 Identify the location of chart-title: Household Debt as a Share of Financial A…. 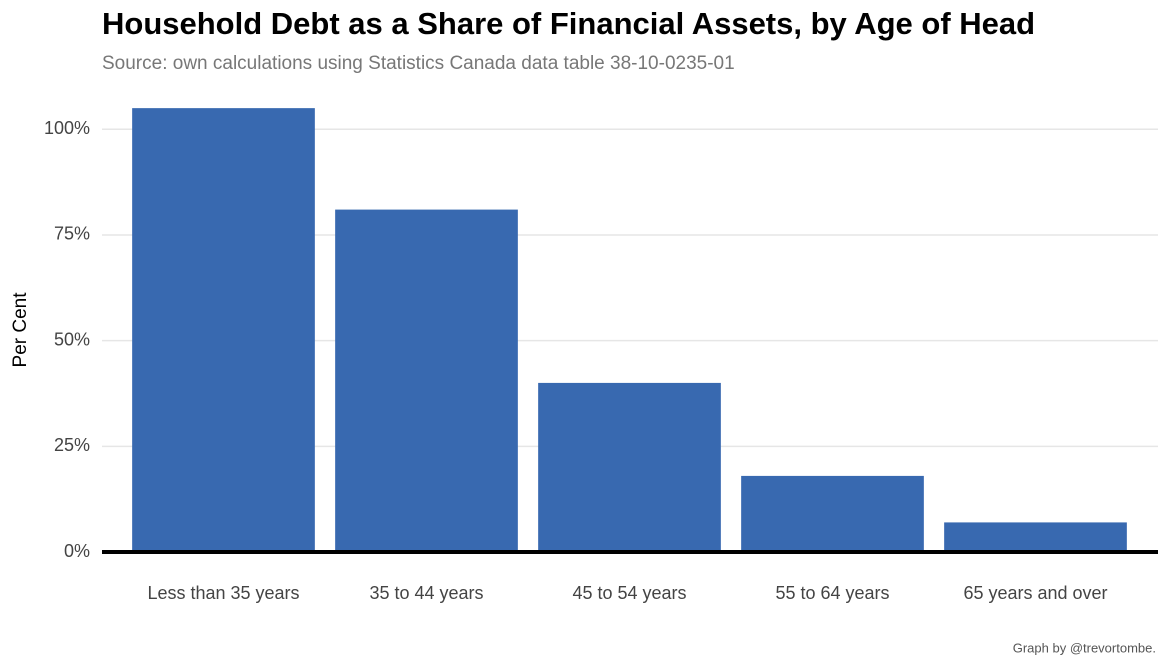
(568, 23).